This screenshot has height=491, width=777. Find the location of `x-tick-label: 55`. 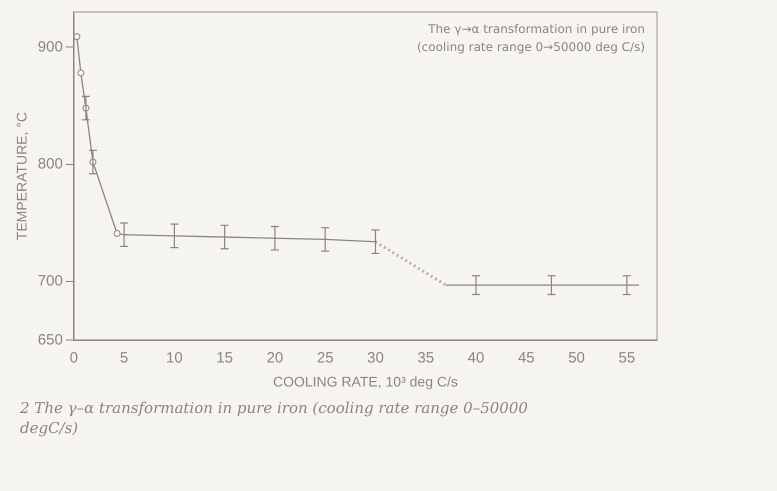

x-tick-label: 55 is located at coordinates (627, 357).